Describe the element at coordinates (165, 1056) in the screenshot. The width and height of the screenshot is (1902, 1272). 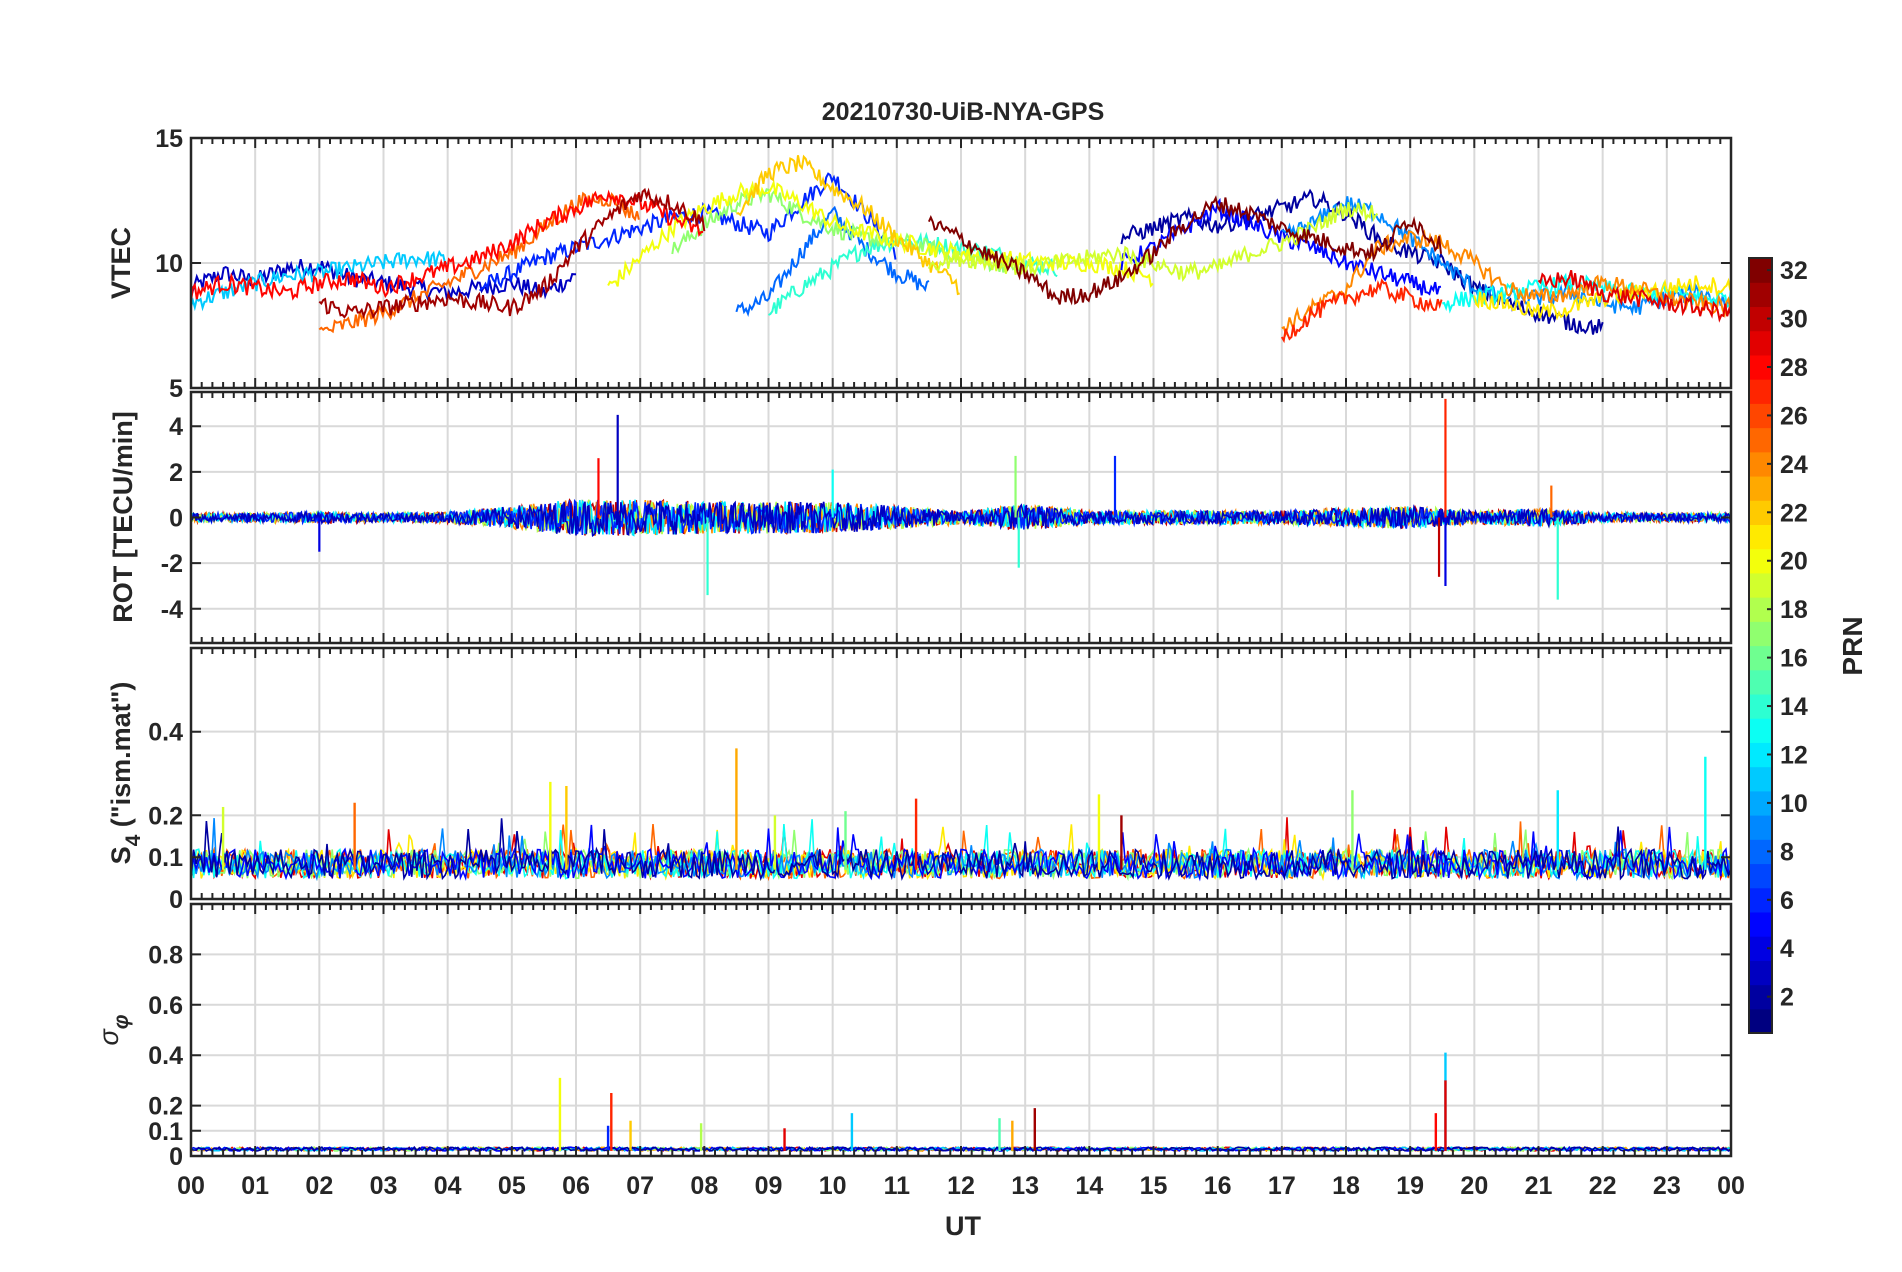
I see `sigma-y-tick-label: 0.4` at that location.